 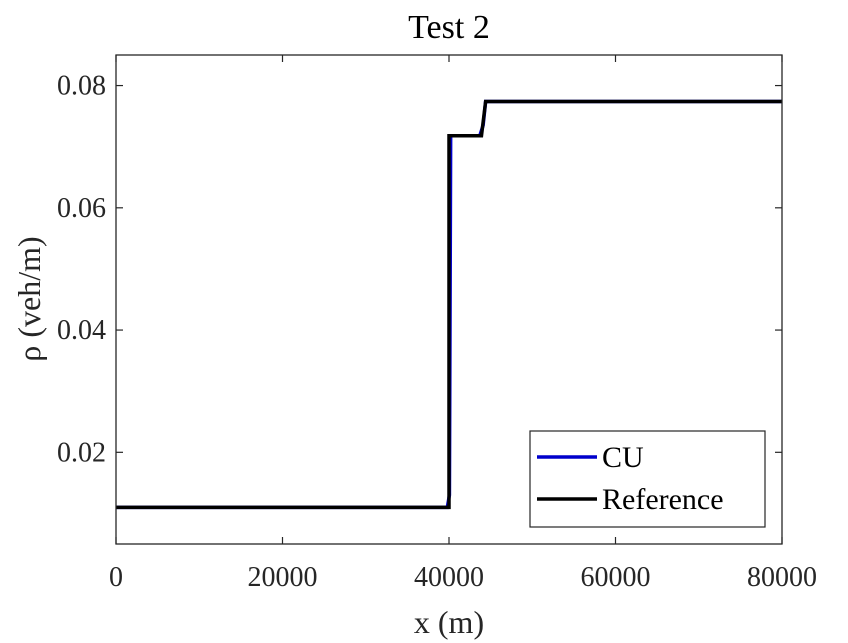 What do you see at coordinates (449, 577) in the screenshot?
I see `x-tick-label: 40000` at bounding box center [449, 577].